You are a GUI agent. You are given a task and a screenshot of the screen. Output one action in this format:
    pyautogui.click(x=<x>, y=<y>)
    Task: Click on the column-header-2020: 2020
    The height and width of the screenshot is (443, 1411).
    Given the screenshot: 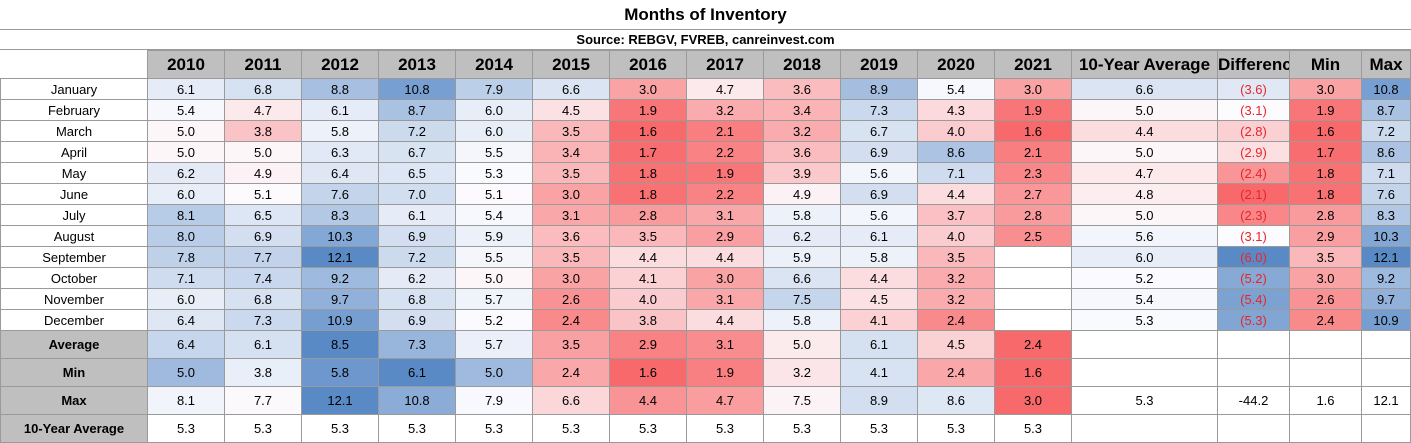 What is the action you would take?
    pyautogui.click(x=956, y=64)
    